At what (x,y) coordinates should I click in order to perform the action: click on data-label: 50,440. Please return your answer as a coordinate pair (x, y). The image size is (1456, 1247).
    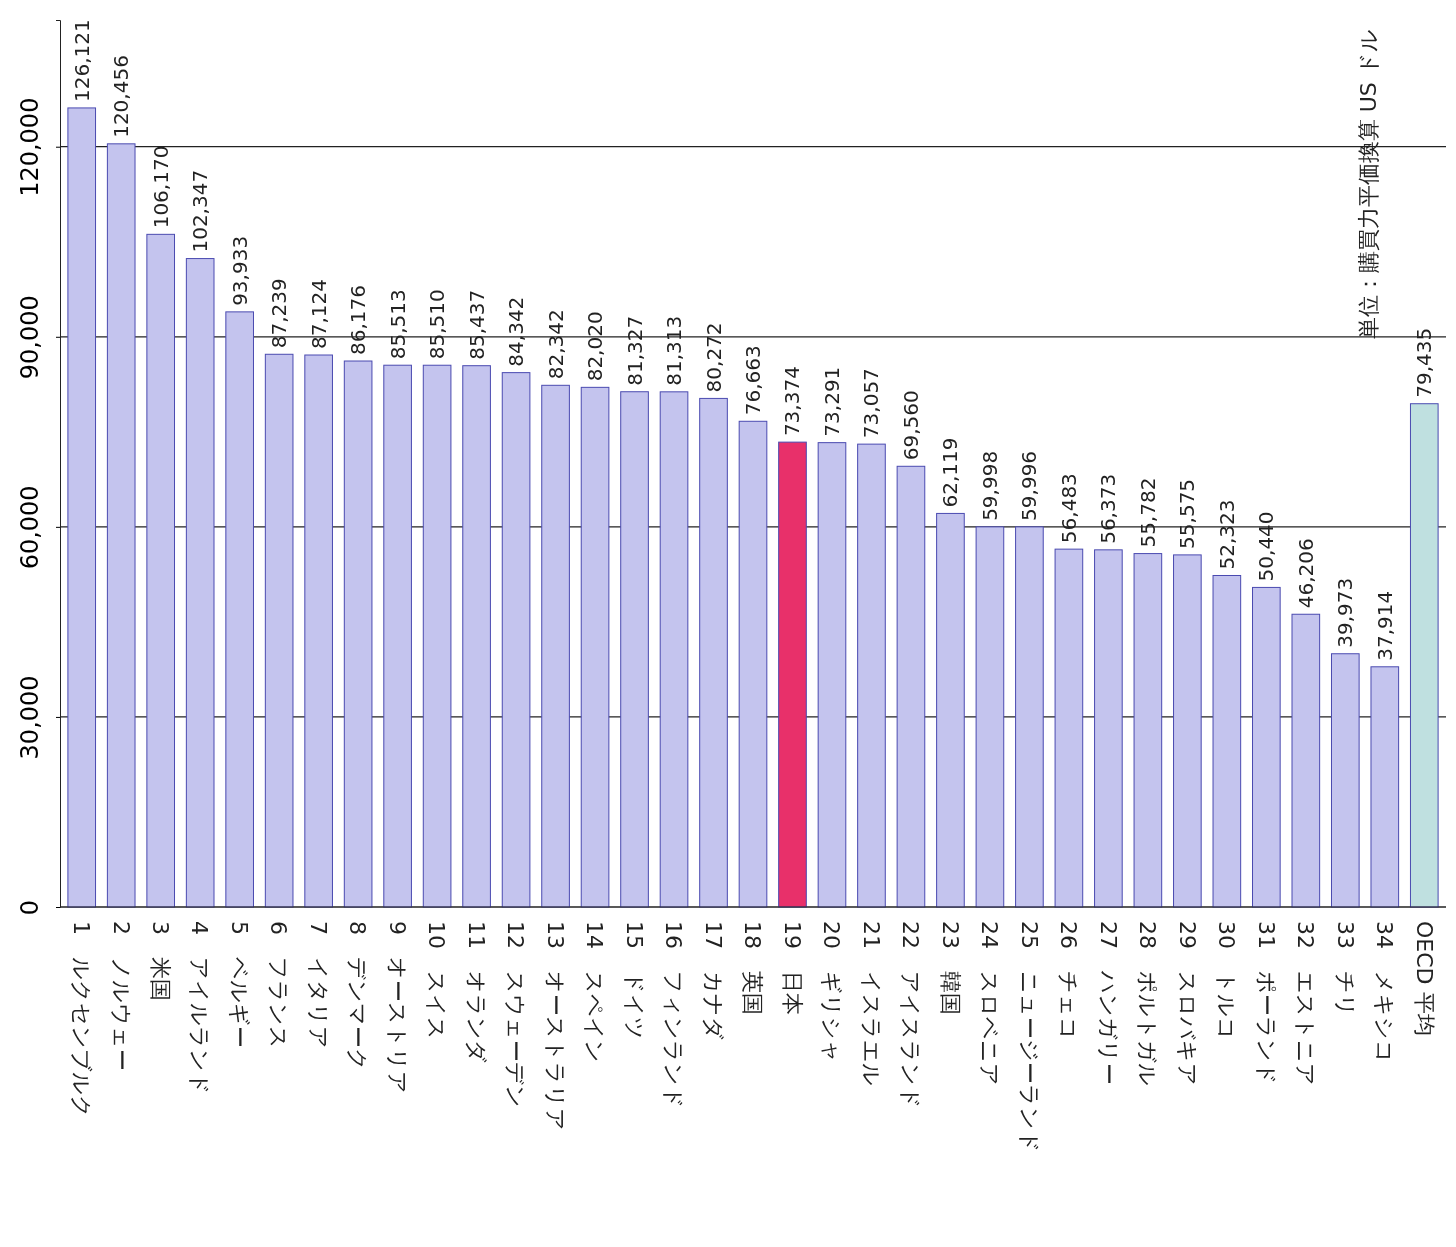
    Looking at the image, I should click on (1266, 546).